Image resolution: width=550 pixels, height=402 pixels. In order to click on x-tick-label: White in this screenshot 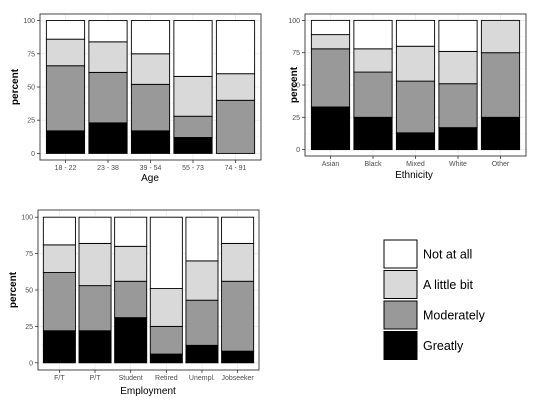, I will do `click(458, 164)`.